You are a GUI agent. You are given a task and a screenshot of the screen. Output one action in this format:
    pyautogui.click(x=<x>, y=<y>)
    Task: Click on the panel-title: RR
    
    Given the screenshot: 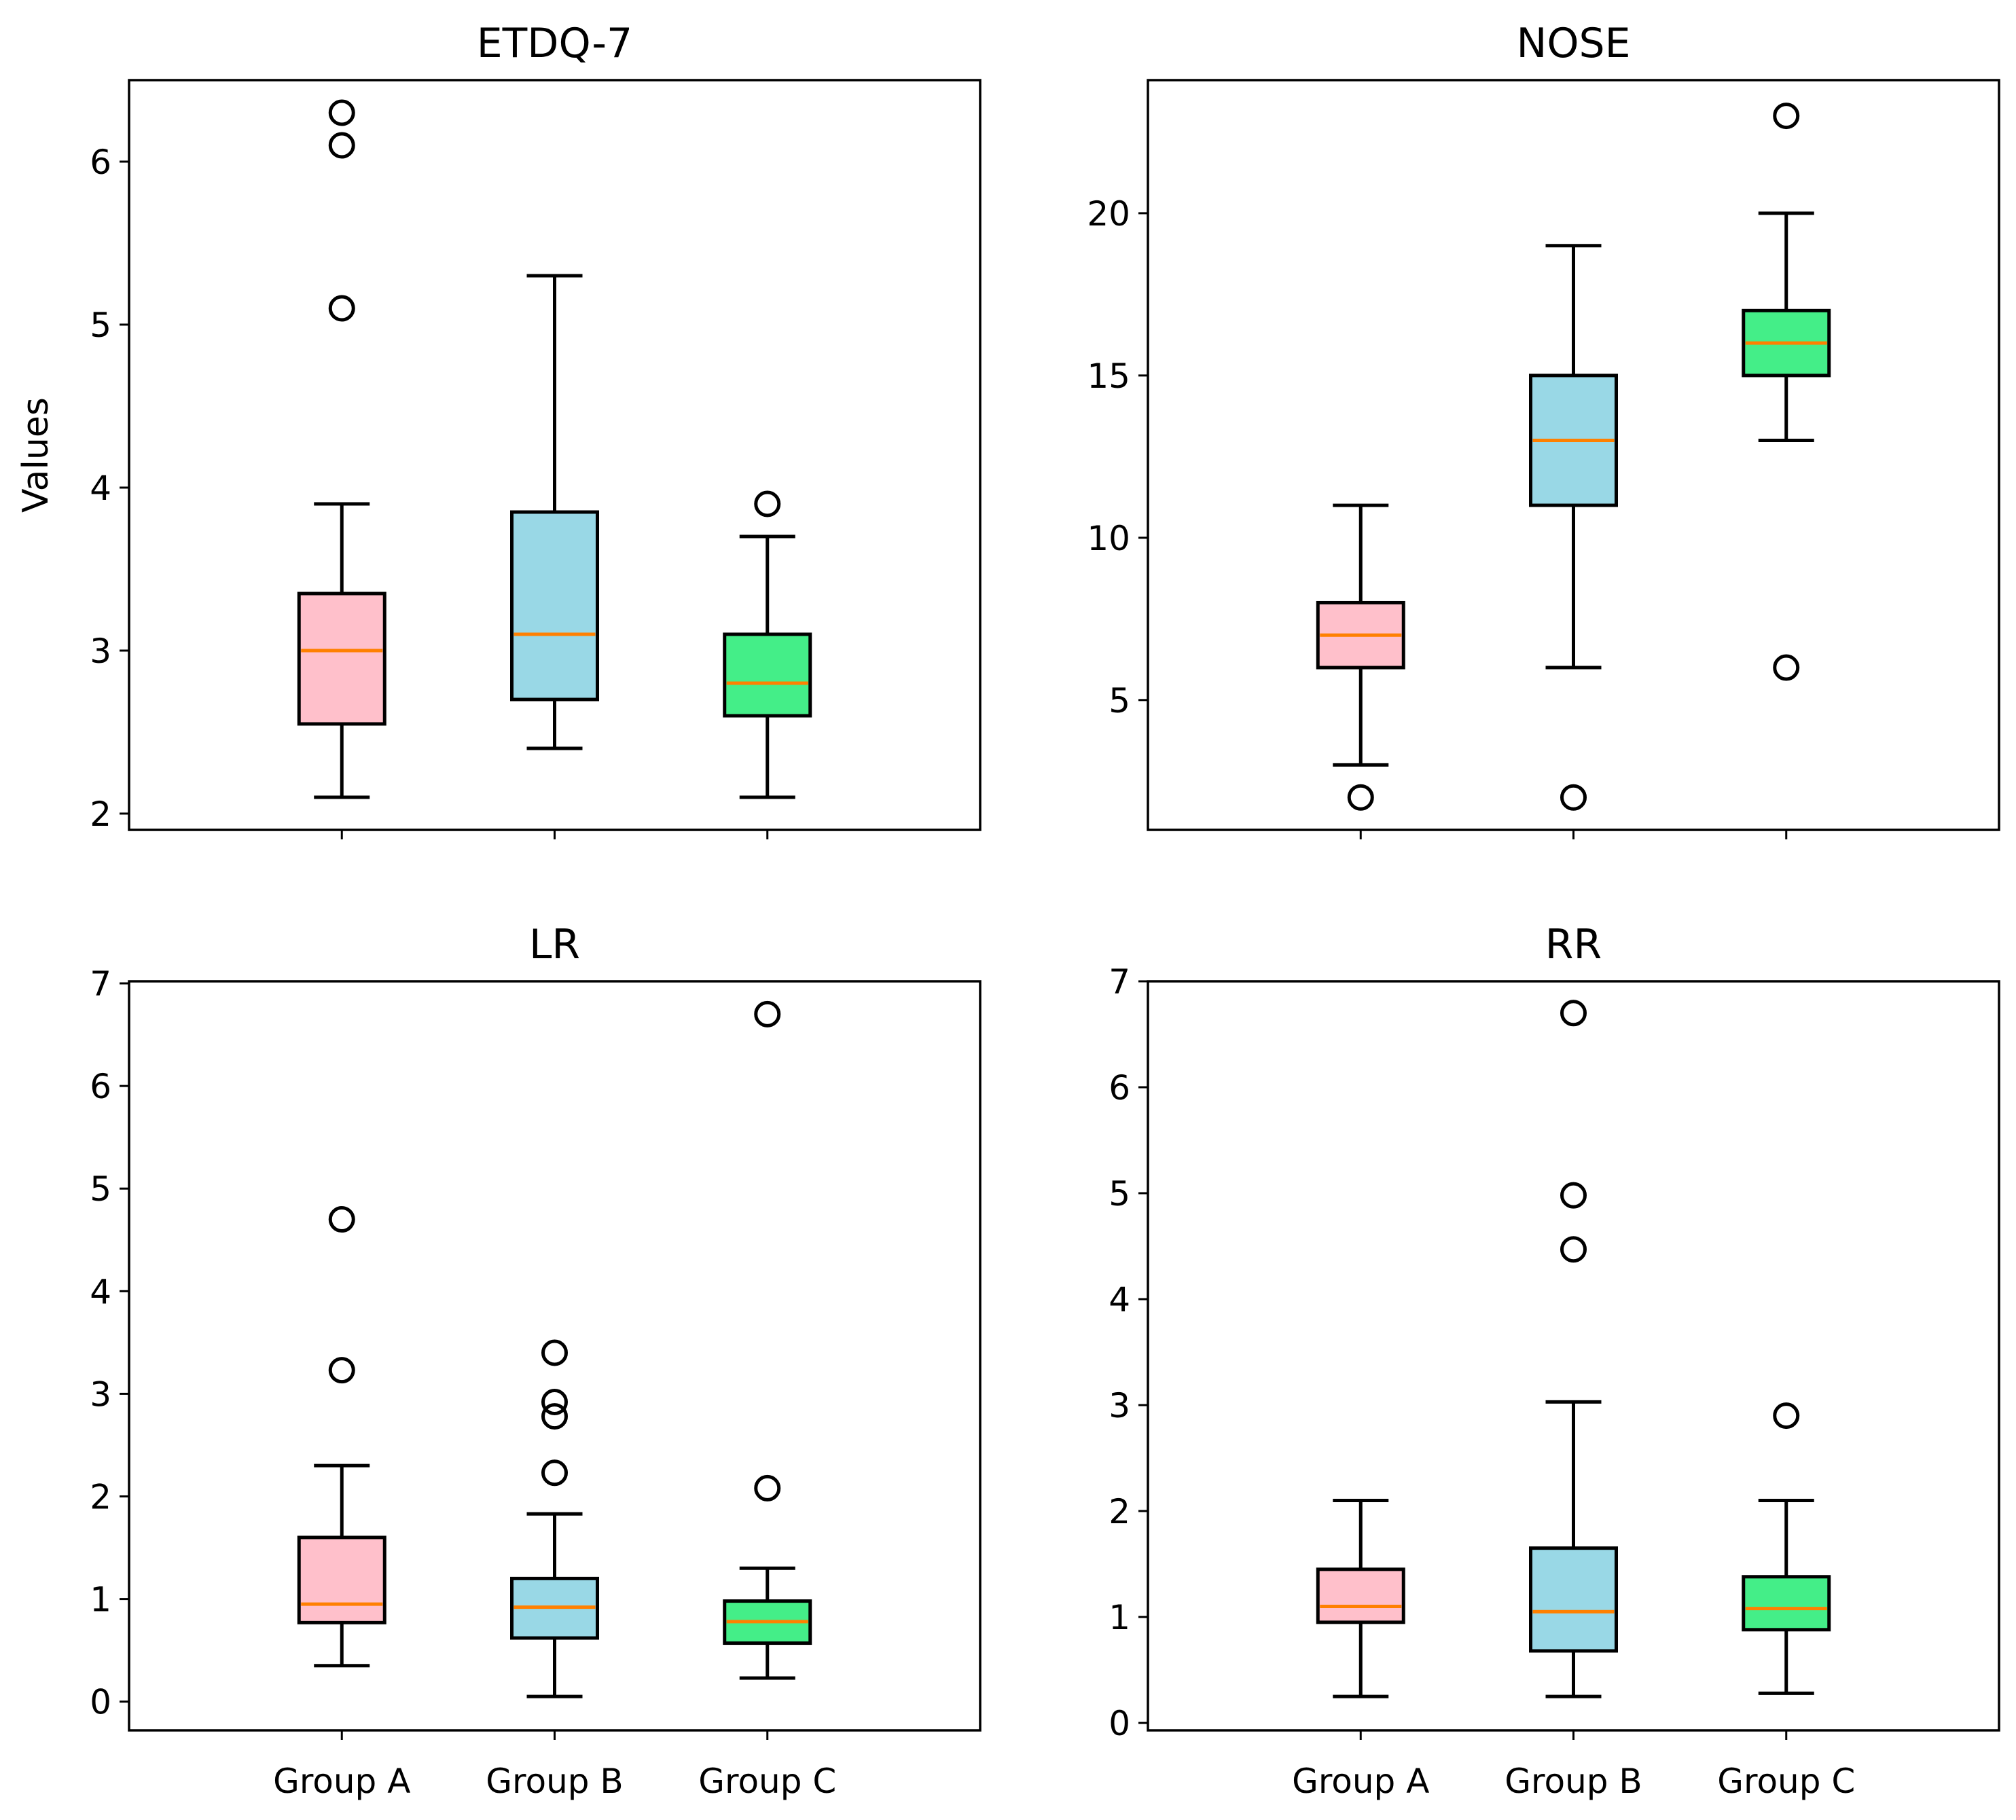 What is the action you would take?
    pyautogui.click(x=1574, y=944)
    